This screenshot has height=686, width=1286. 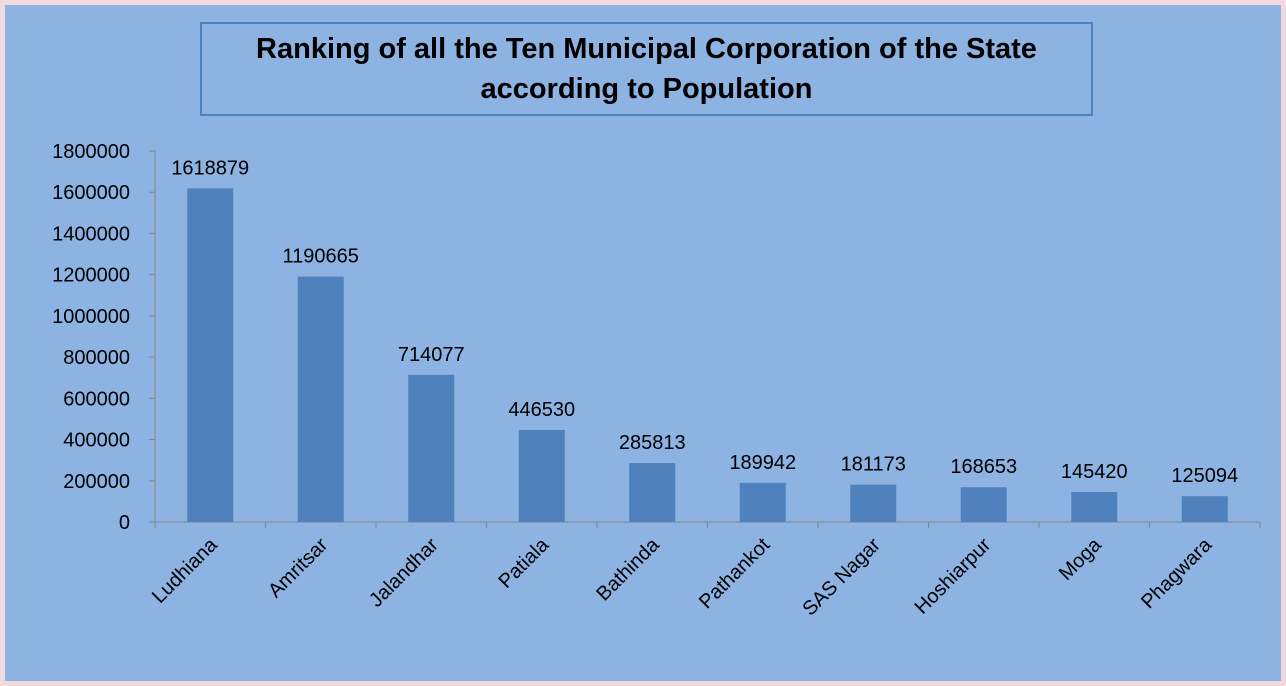 What do you see at coordinates (96, 441) in the screenshot?
I see `y-tick-label: 400000` at bounding box center [96, 441].